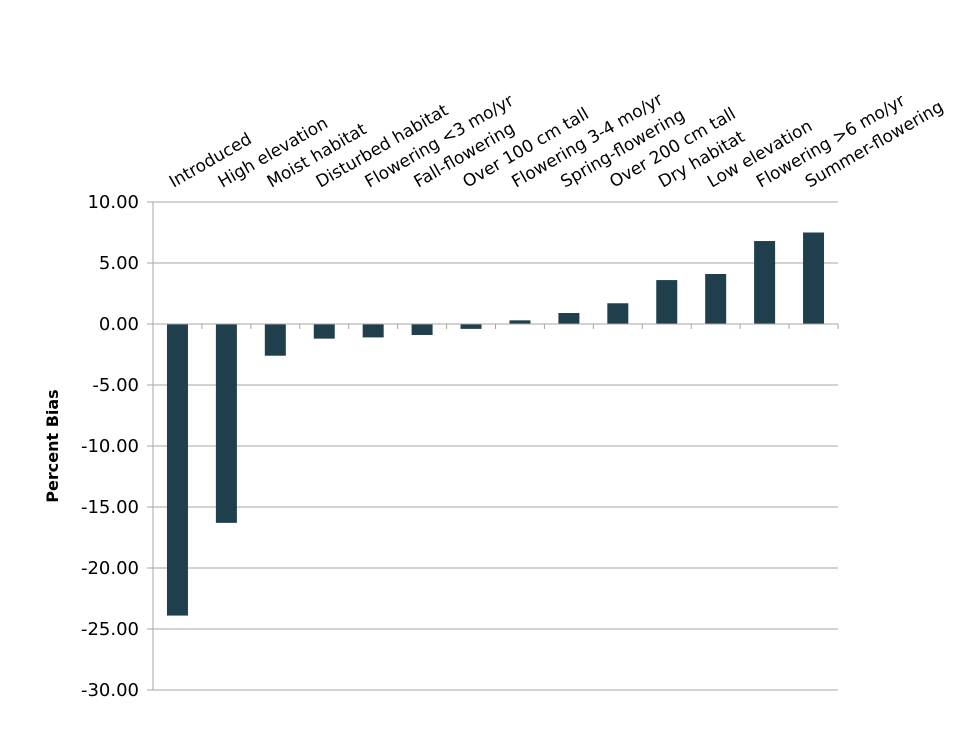 Image resolution: width=975 pixels, height=732 pixels. I want to click on y-tick-label: -5.00, so click(115, 385).